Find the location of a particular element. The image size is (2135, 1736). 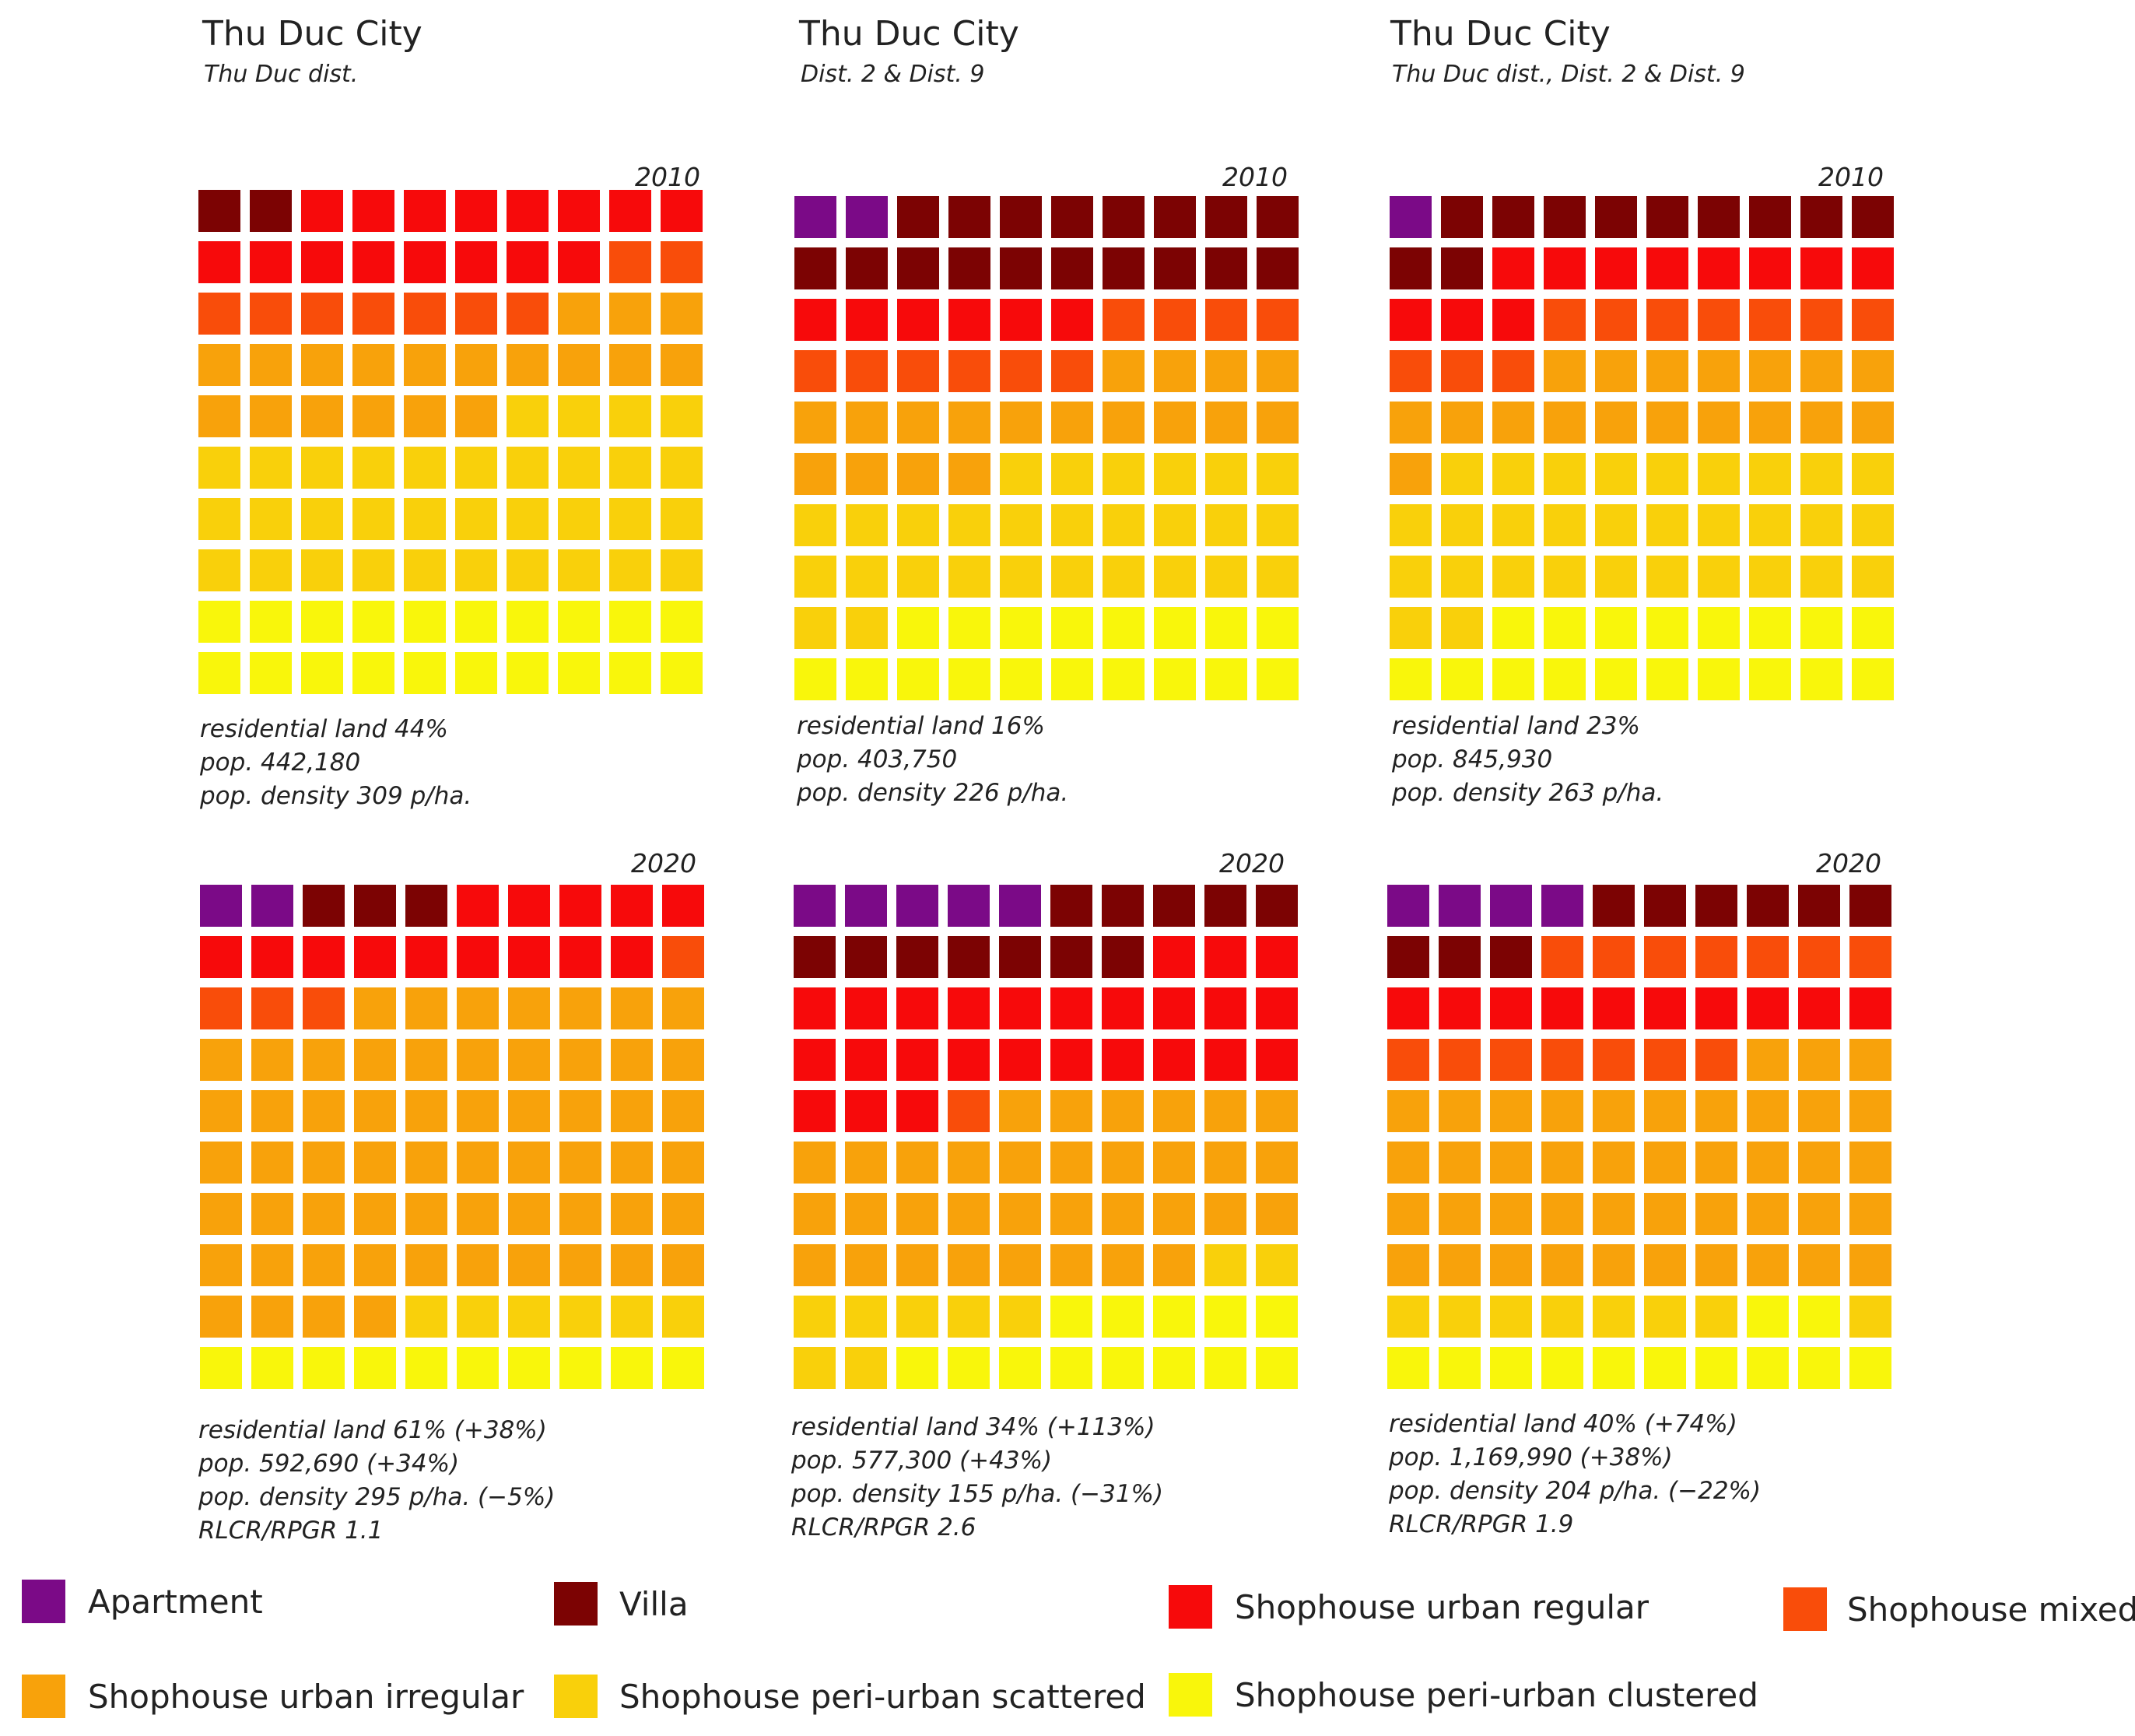

stat-line: residential land 23% is located at coordinates (1516, 726).